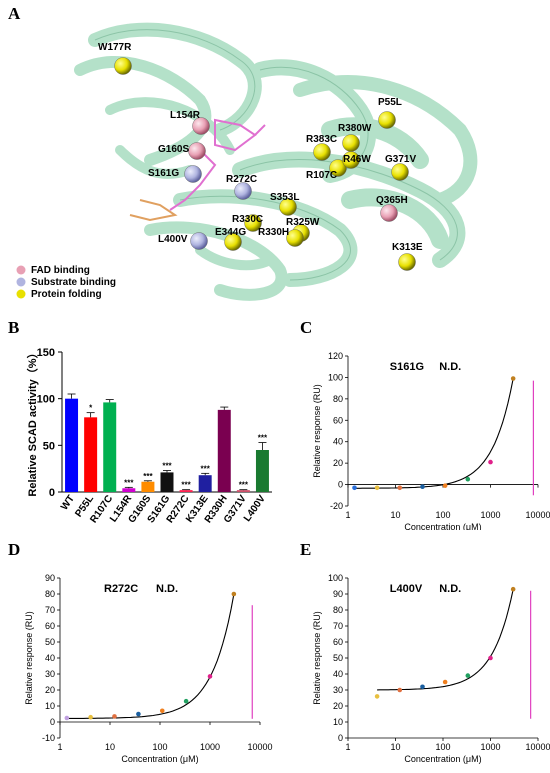 This screenshot has width=550, height=773. What do you see at coordinates (193, 174) in the screenshot?
I see `sphere-s161g` at bounding box center [193, 174].